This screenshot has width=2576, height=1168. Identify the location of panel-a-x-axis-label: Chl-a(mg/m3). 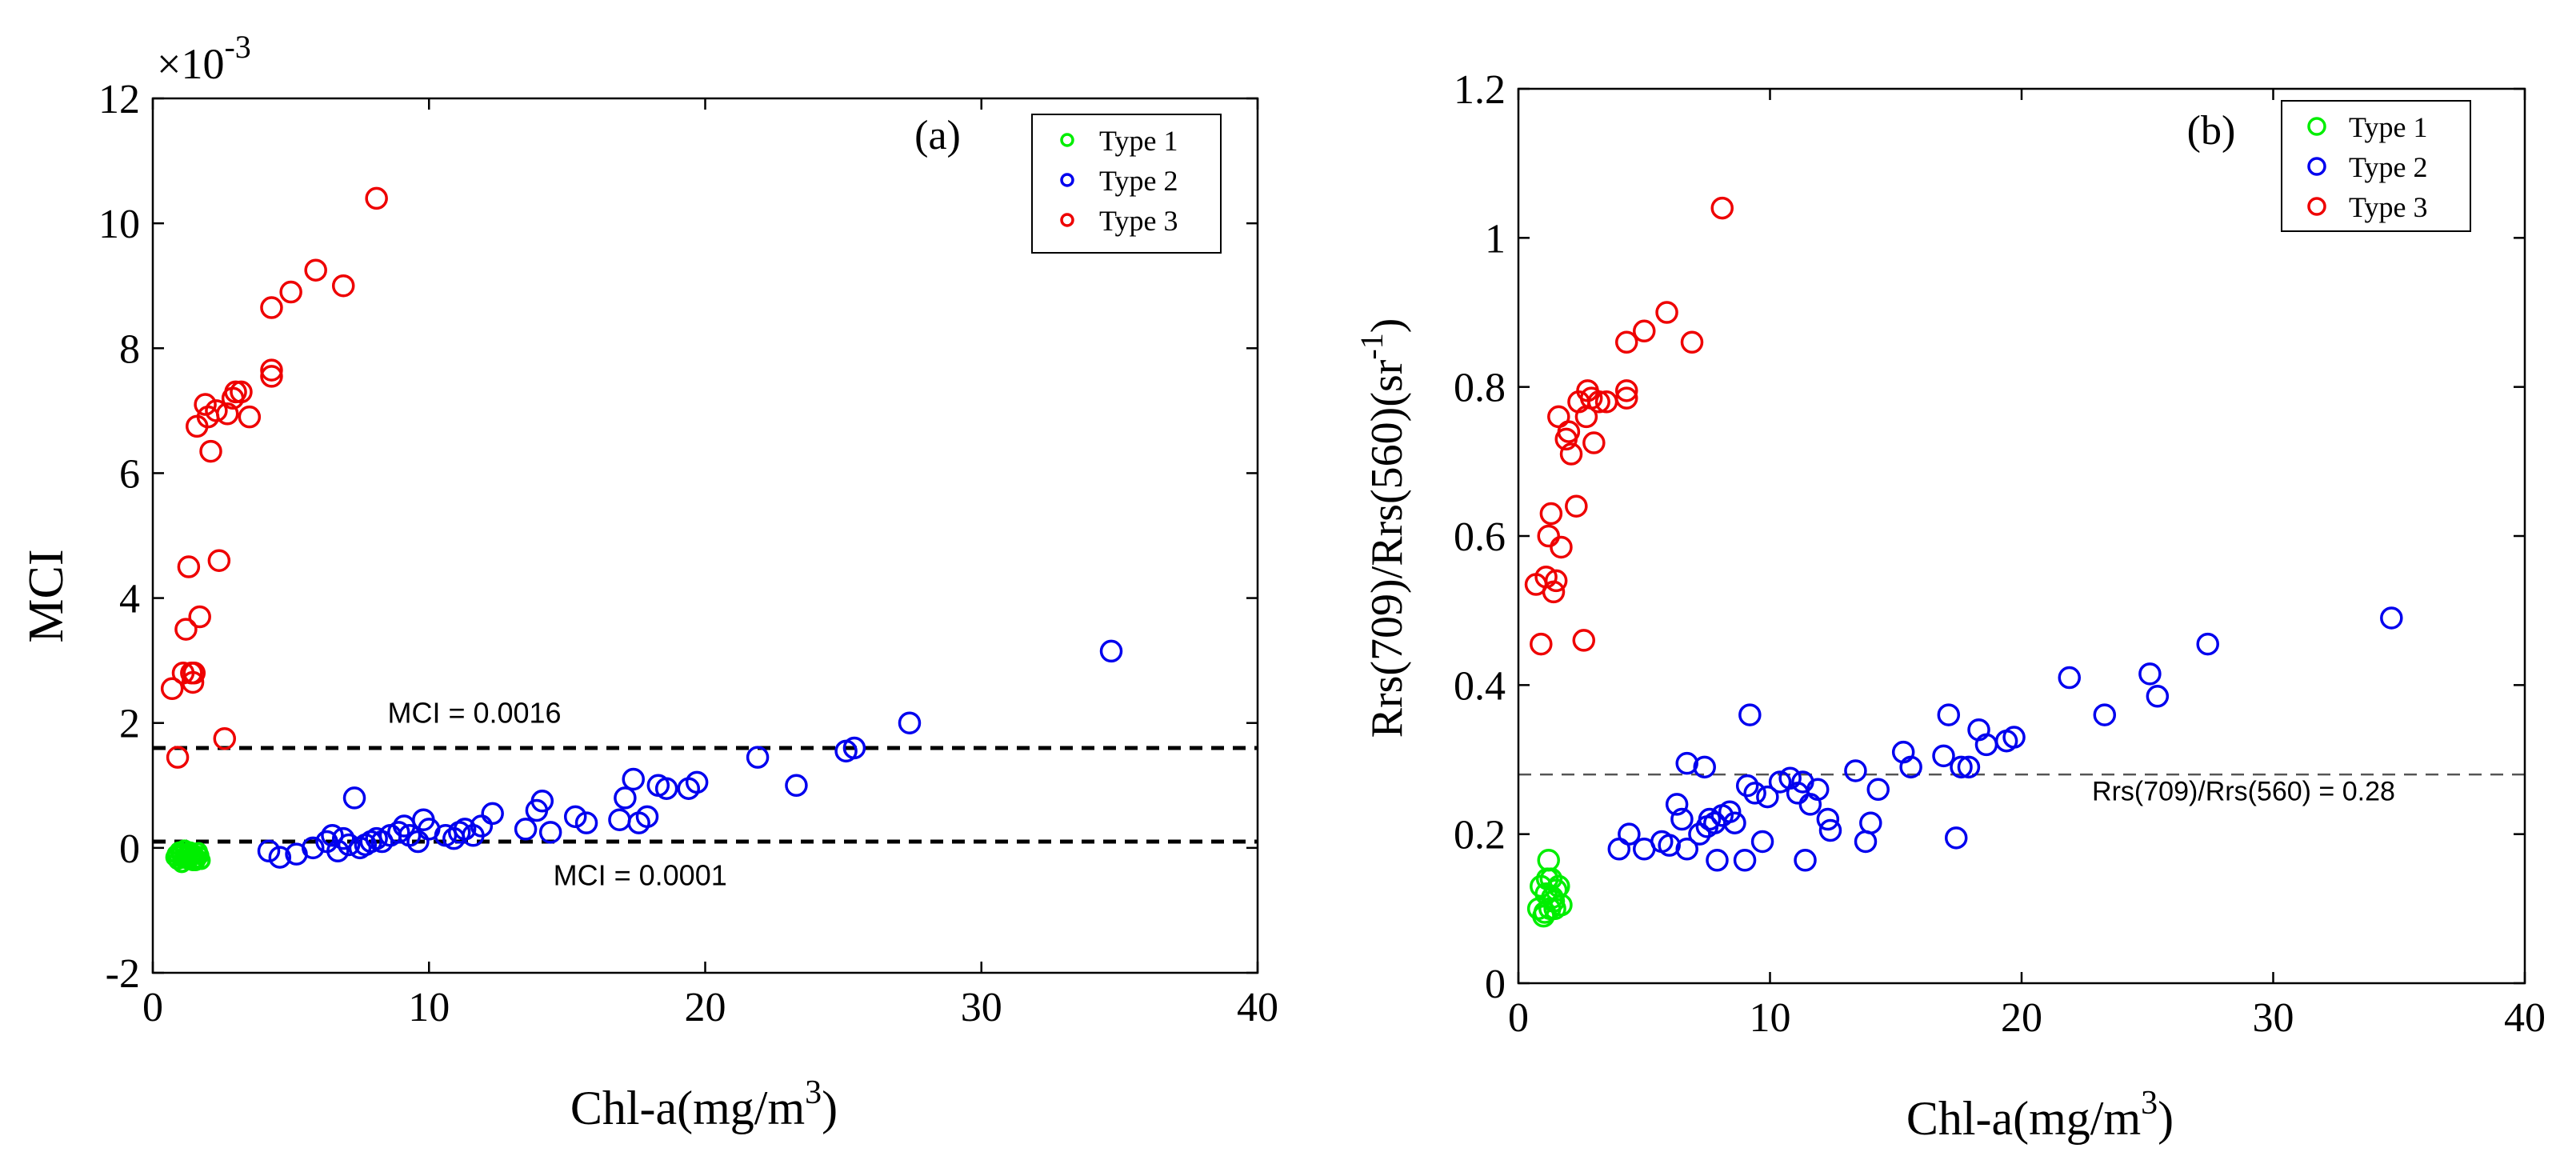
(704, 1104).